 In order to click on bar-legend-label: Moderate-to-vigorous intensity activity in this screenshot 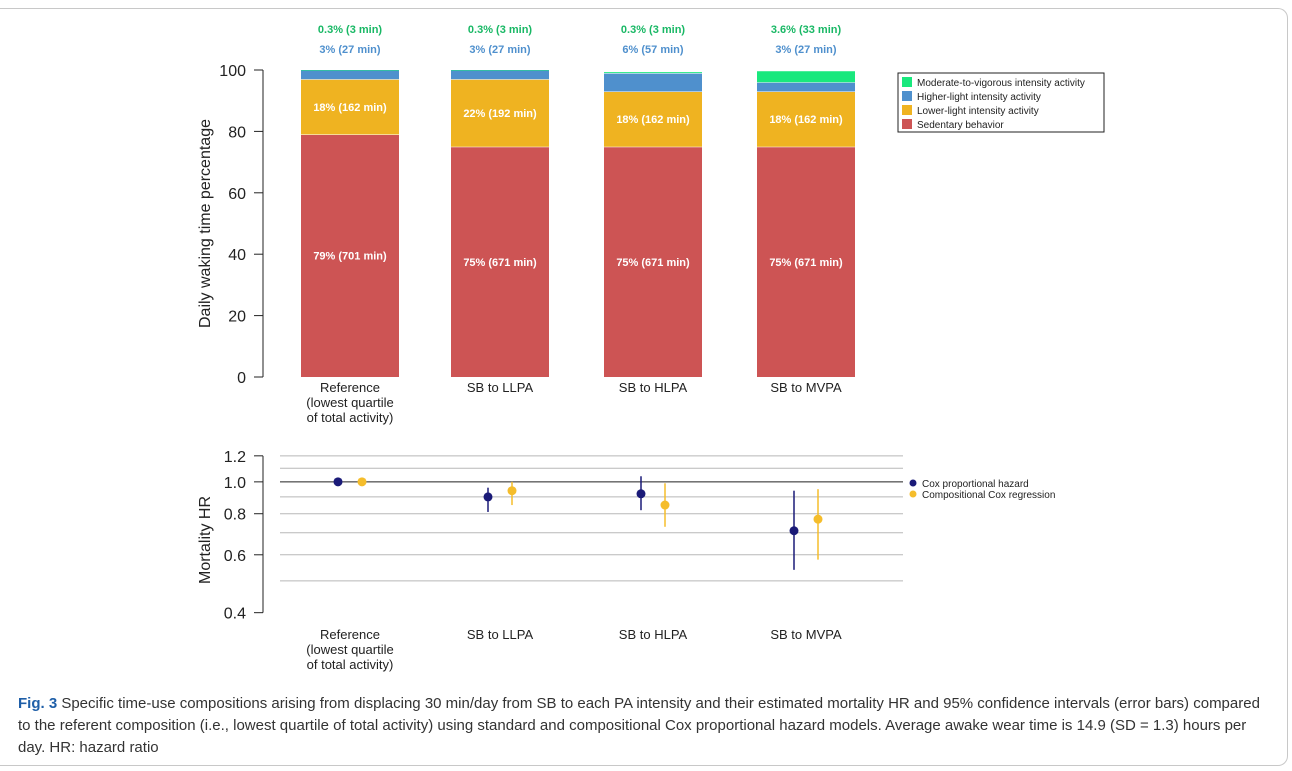, I will do `click(1001, 83)`.